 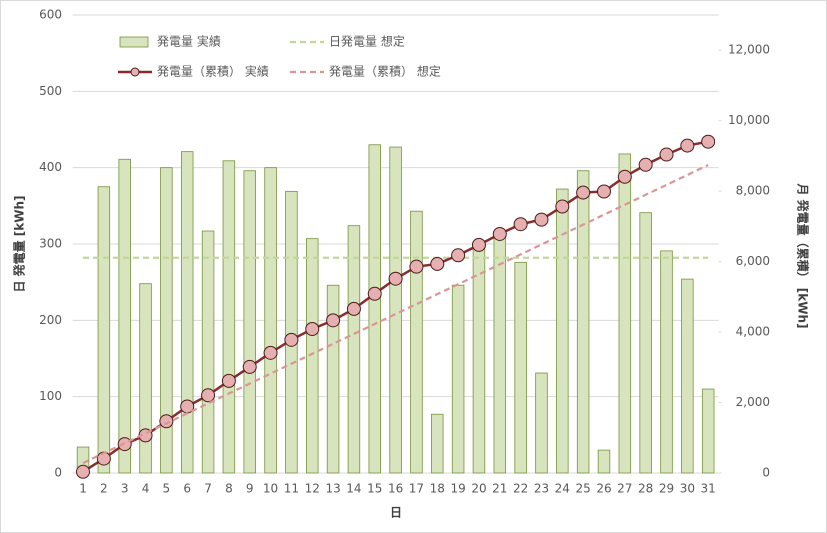 What do you see at coordinates (19, 243) in the screenshot?
I see `y-axis-title: 日 発電量 [kWh]` at bounding box center [19, 243].